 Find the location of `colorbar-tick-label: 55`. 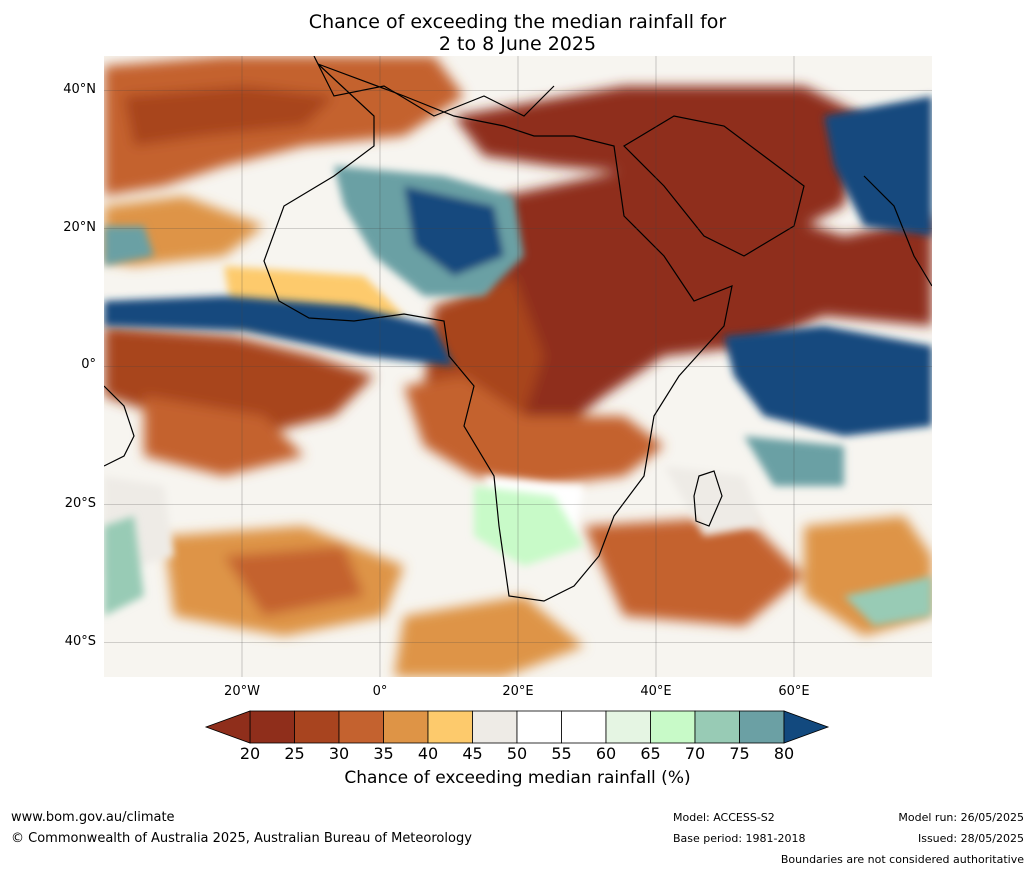

colorbar-tick-label: 55 is located at coordinates (561, 753).